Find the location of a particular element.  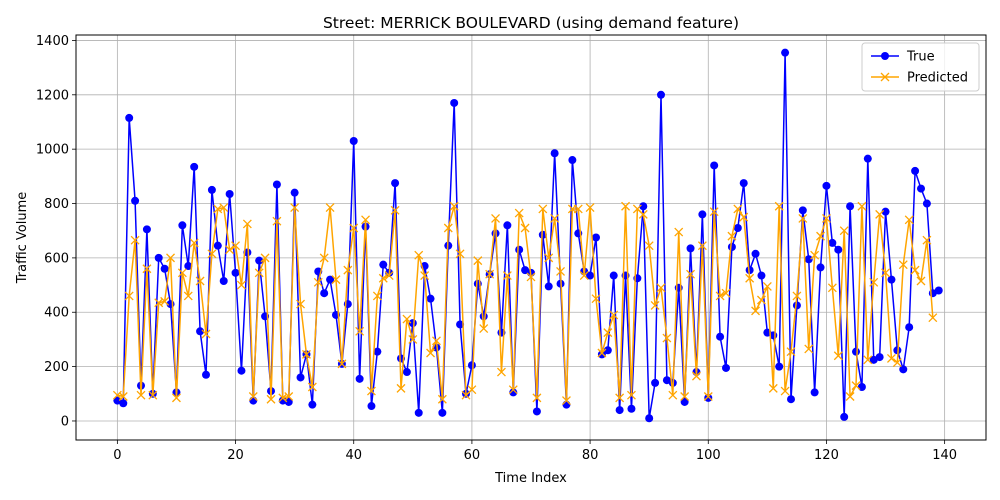

y-tick-label: 0 is located at coordinates (65, 421).